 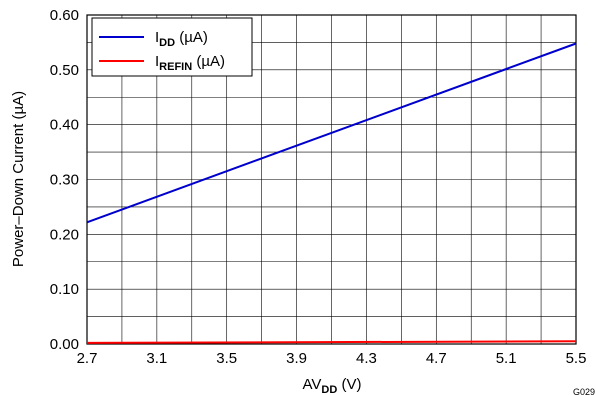 What do you see at coordinates (64, 344) in the screenshot?
I see `y-tick-label: 0.00` at bounding box center [64, 344].